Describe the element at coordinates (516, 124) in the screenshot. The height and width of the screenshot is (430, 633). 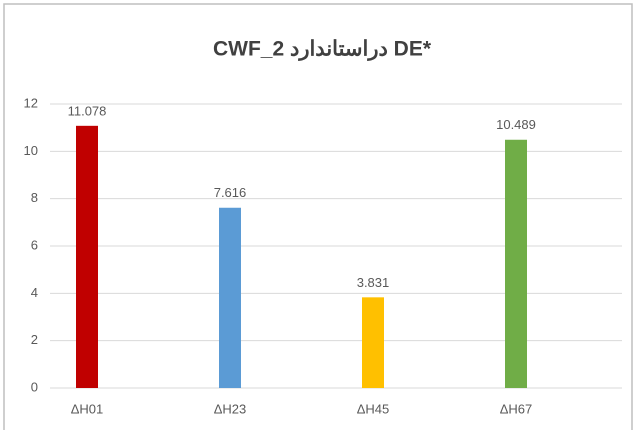
I see `data-label: 10.489` at that location.